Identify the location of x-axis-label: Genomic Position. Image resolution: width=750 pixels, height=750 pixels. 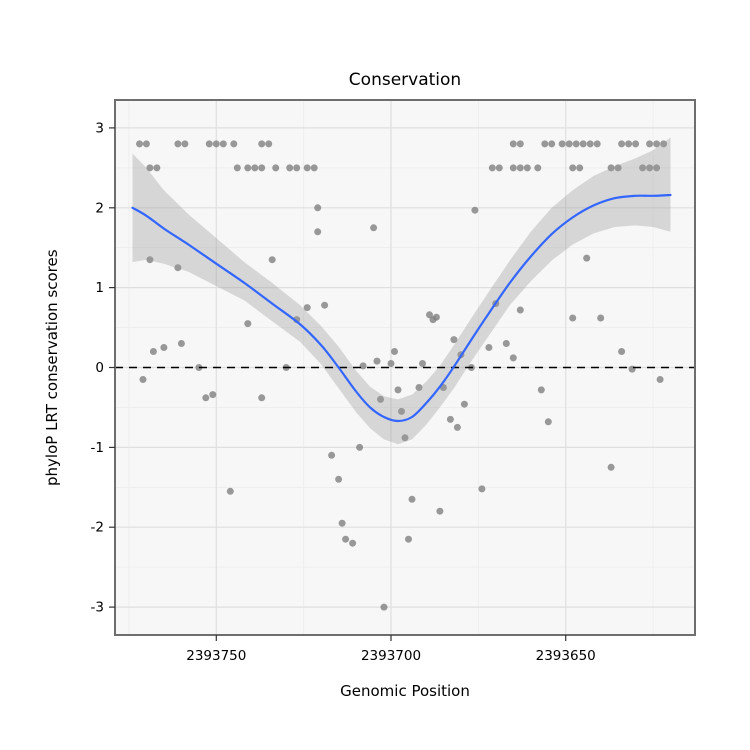
(405, 691).